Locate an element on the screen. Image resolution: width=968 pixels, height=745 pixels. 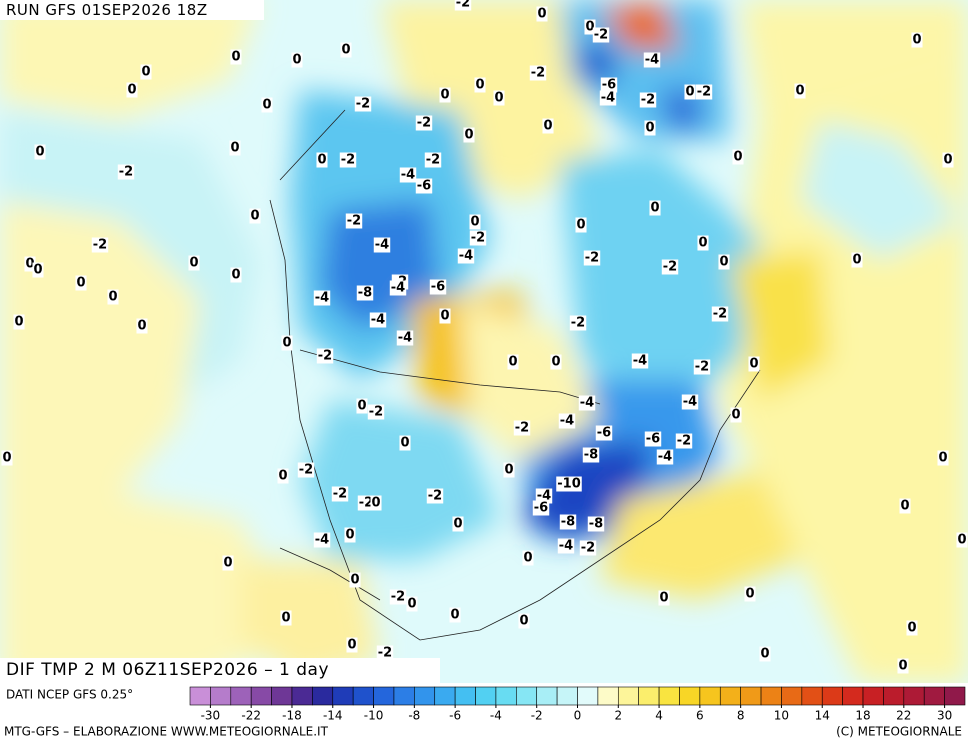
colorbar-tick-label: -10 is located at coordinates (374, 716).